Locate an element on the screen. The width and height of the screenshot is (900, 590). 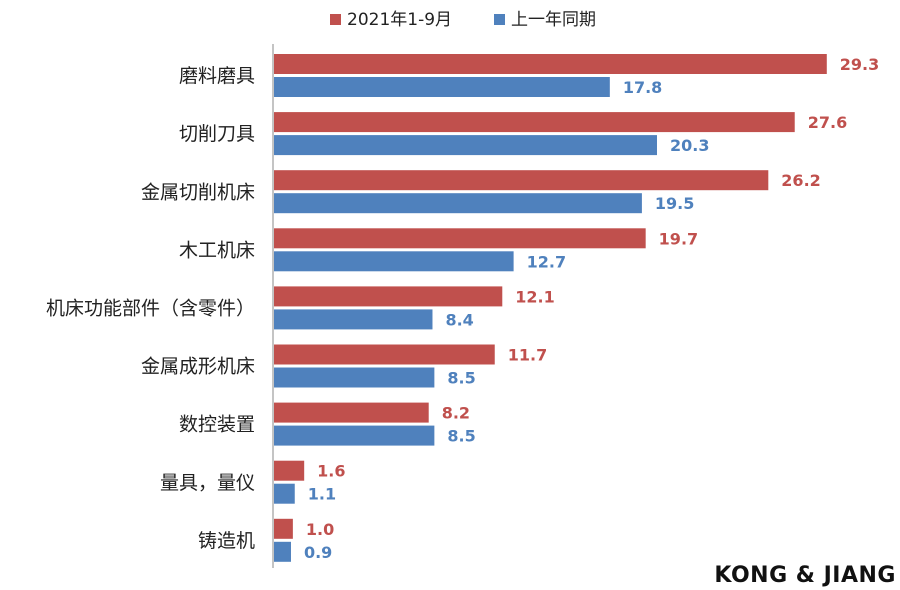
value-label-previous: 0.9 is located at coordinates (318, 552).